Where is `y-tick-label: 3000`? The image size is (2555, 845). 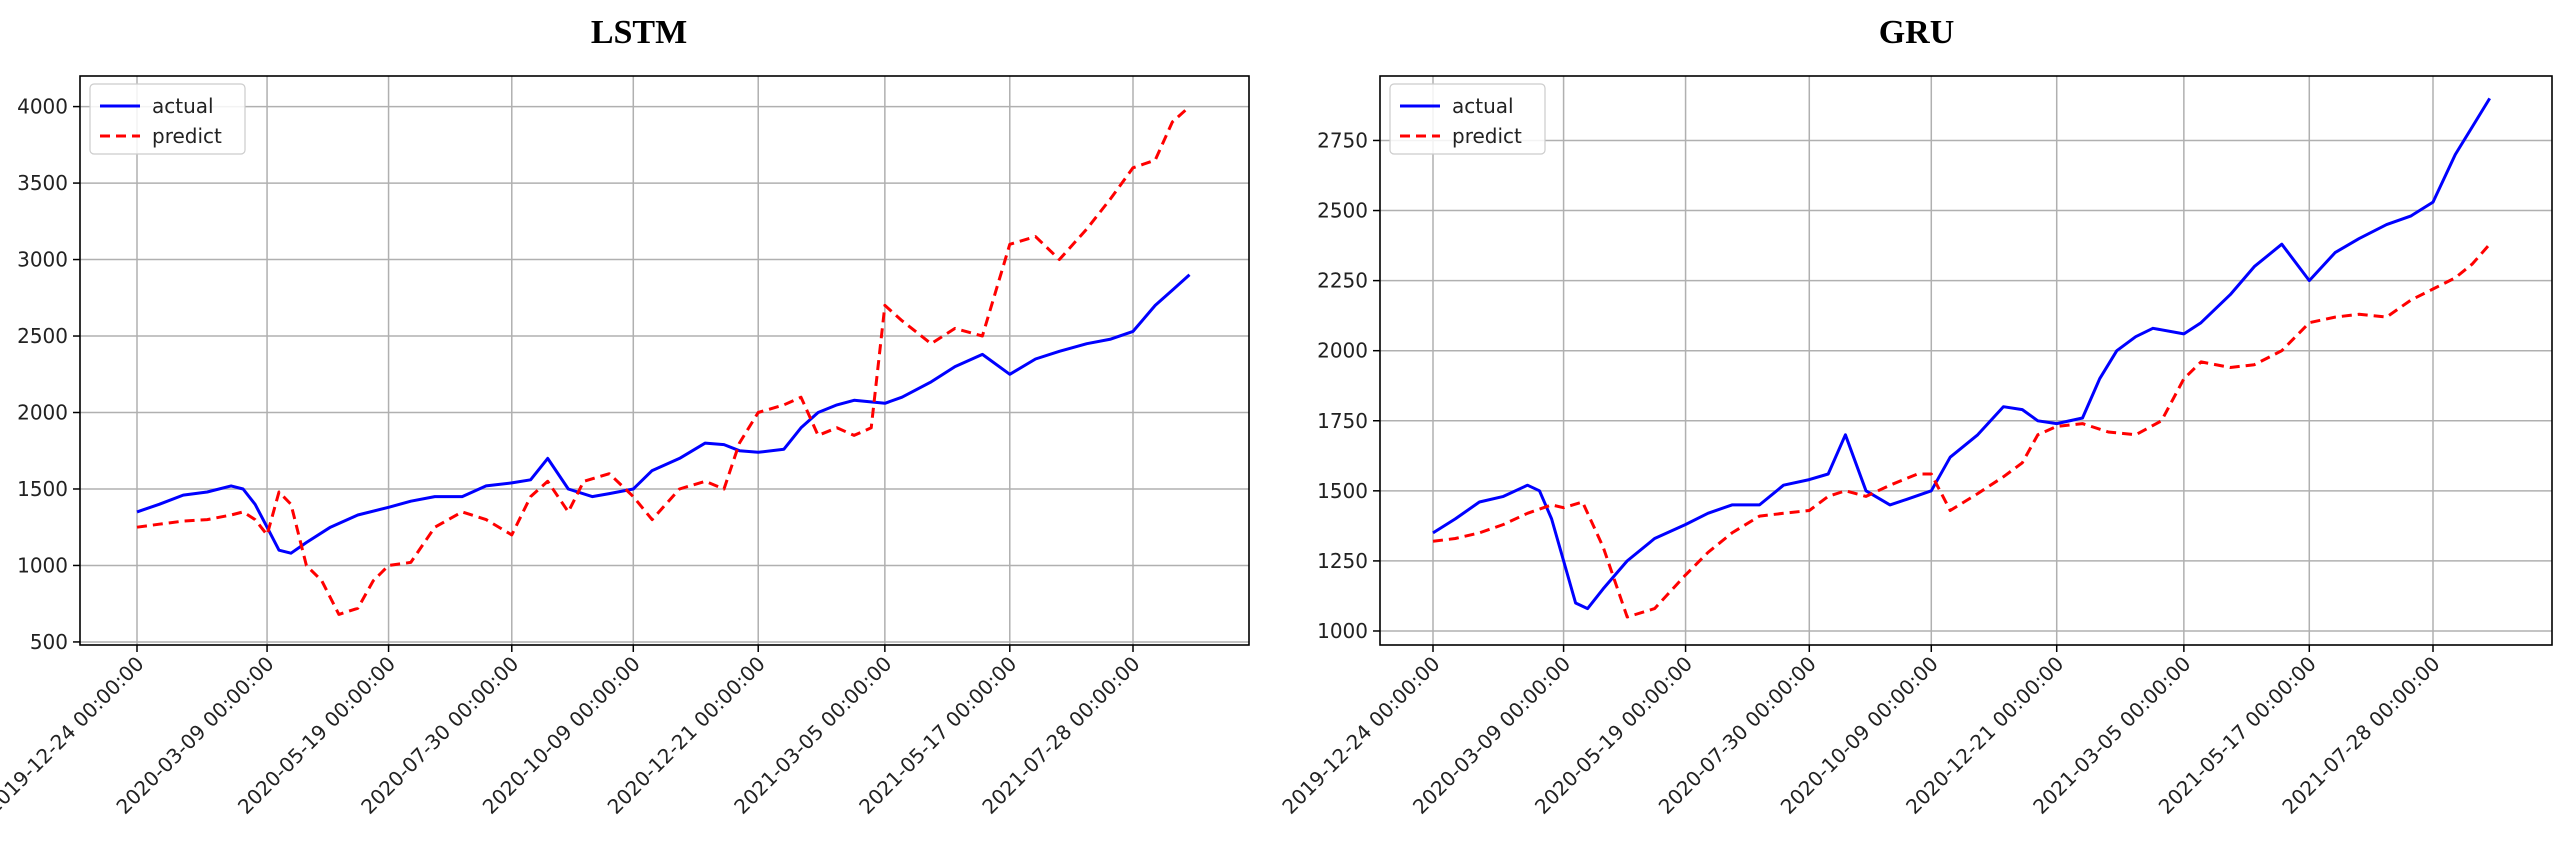
y-tick-label: 3000 is located at coordinates (42, 260).